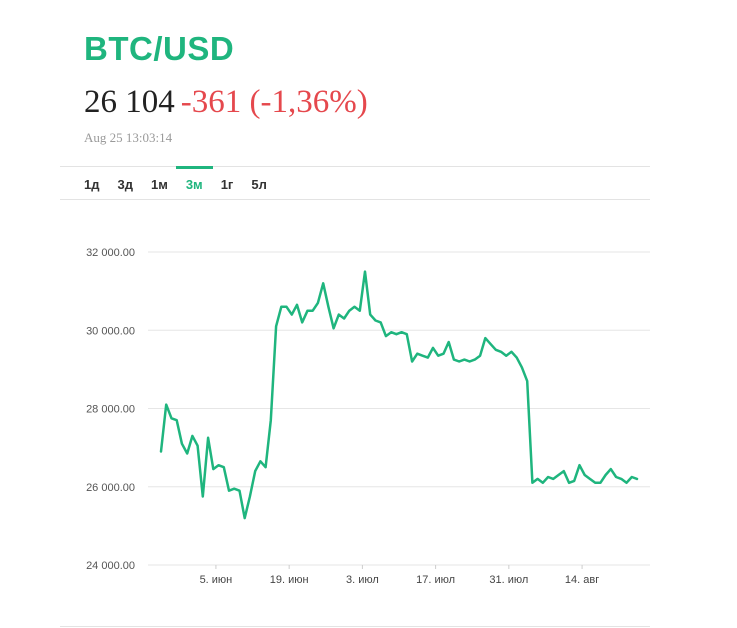 This screenshot has height=628, width=737. Describe the element at coordinates (435, 580) in the screenshot. I see `x-tick-label: 17. июл` at that location.